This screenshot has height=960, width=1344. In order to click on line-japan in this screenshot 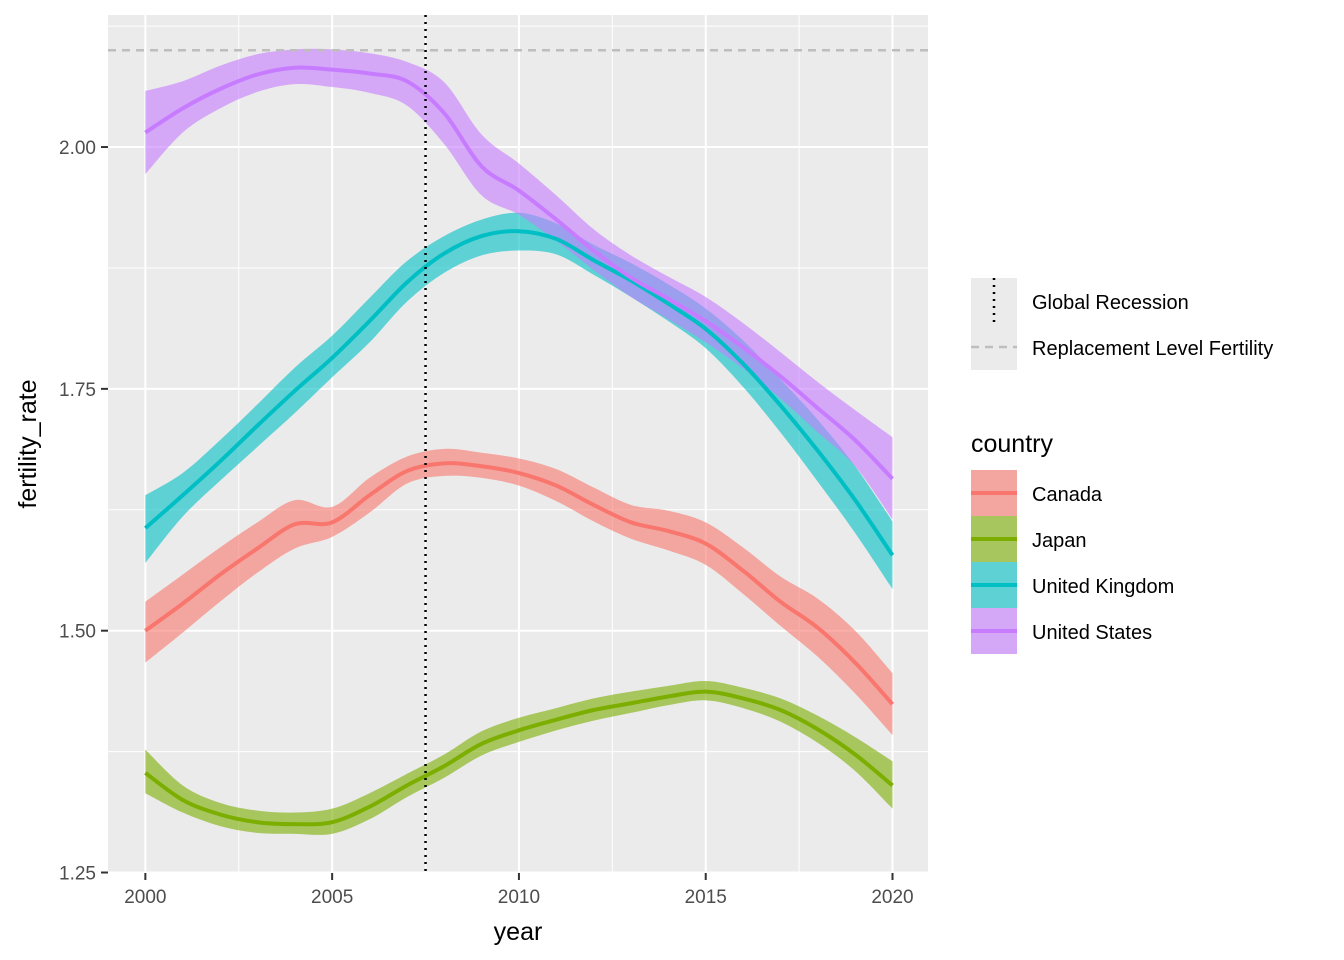, I will do `click(519, 758)`.